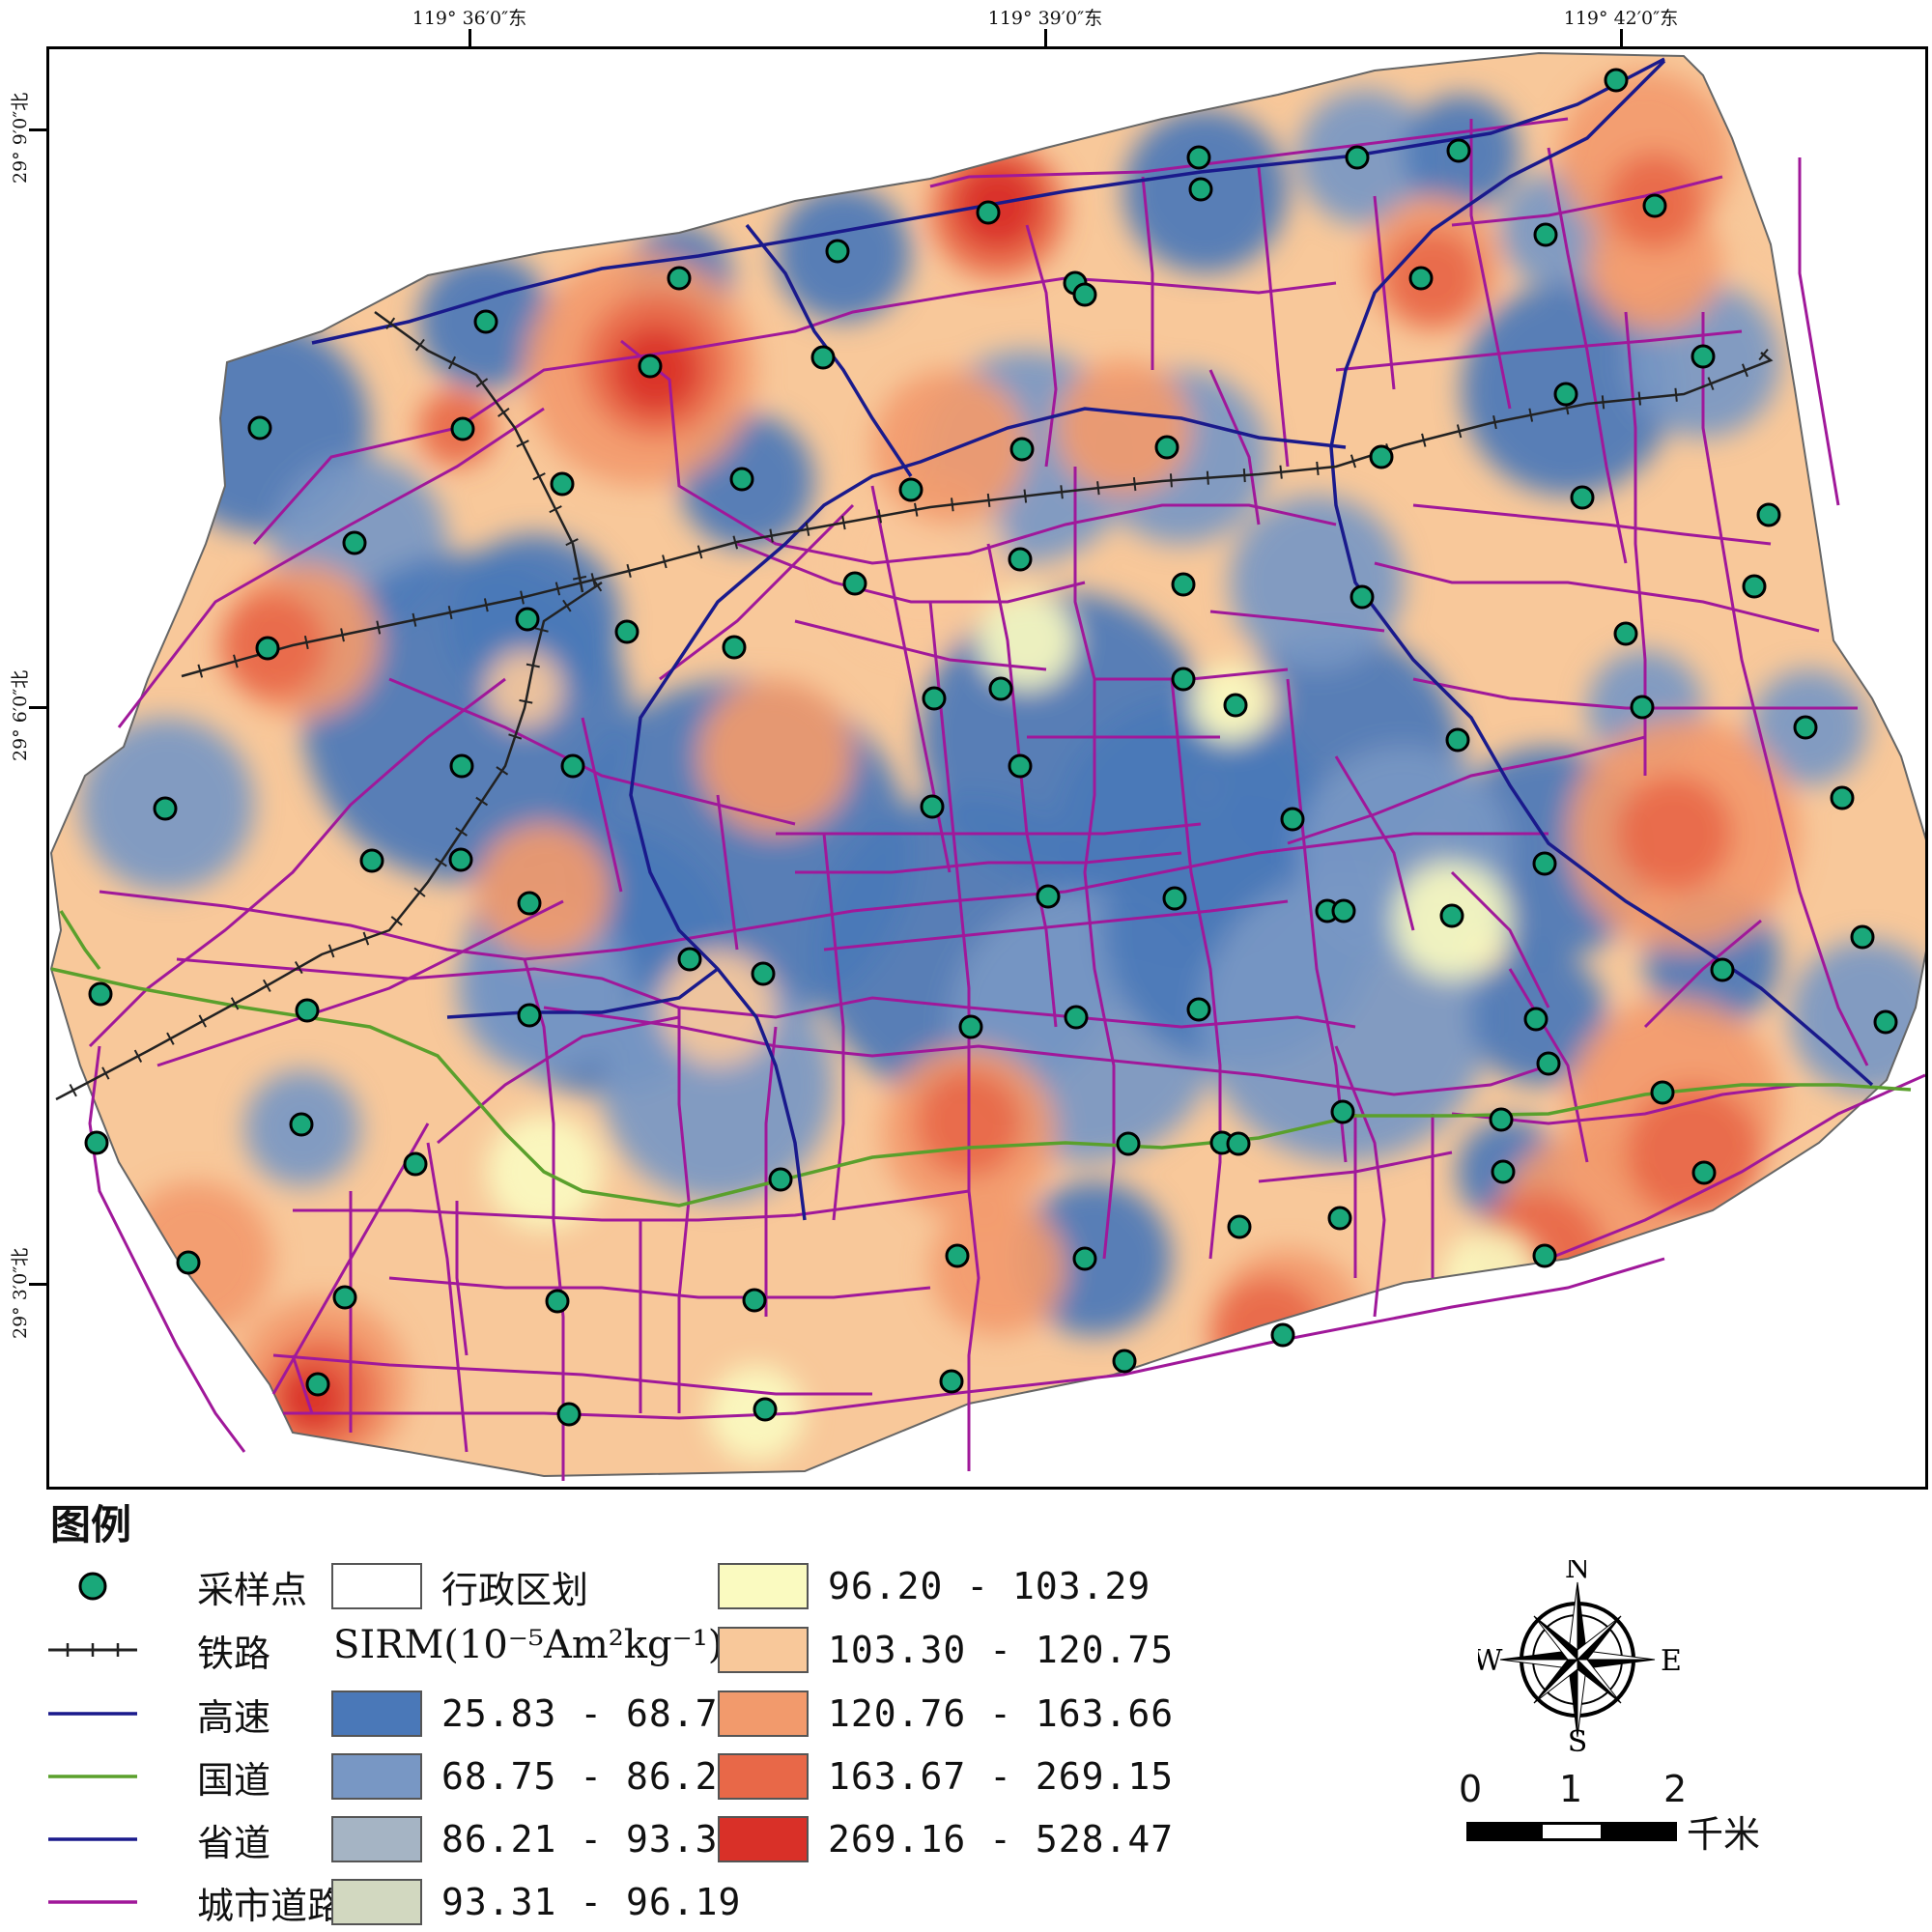  I want to click on railway-line-icon, so click(92, 1650).